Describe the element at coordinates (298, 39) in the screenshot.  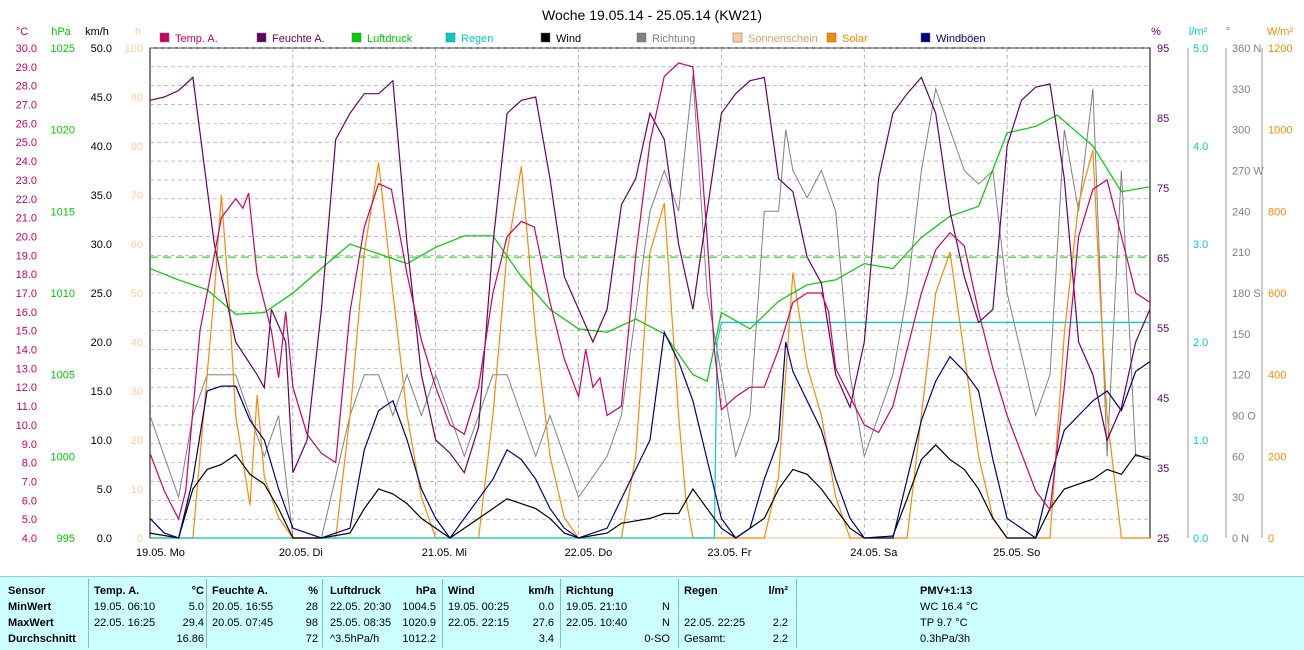
I see `legend-label: Feuchte A.` at that location.